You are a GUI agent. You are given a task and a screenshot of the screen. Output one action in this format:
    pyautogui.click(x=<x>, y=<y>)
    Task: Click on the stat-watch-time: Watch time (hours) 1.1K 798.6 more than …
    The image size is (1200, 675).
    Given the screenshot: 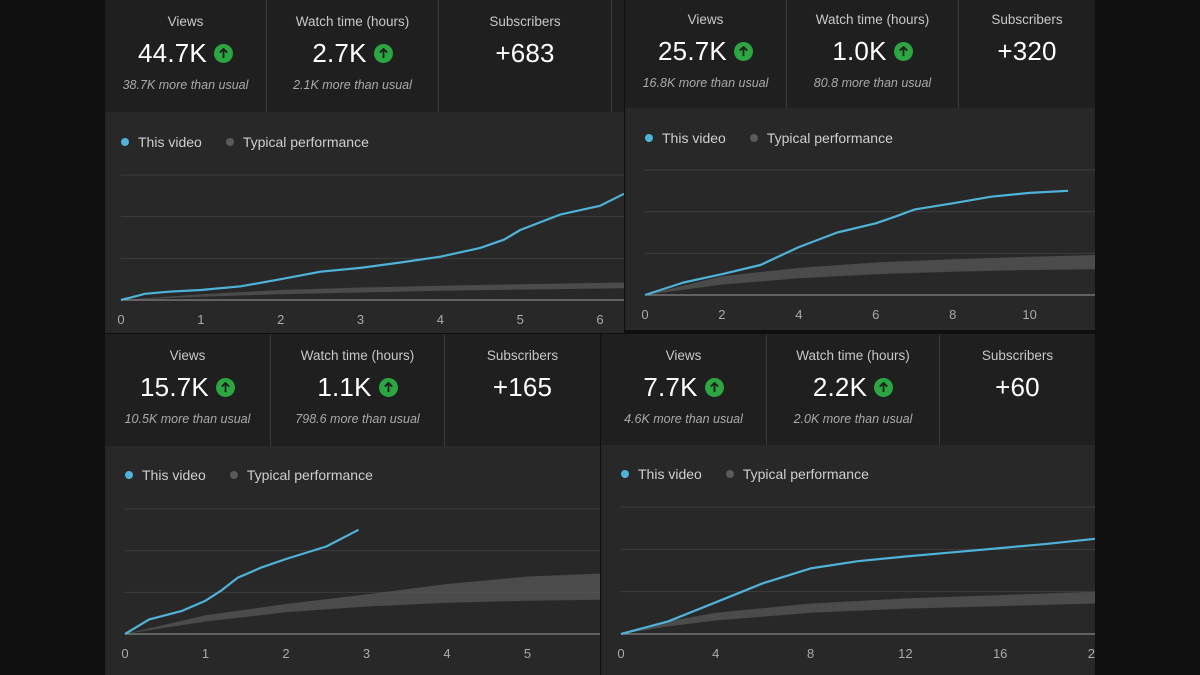 What is the action you would take?
    pyautogui.click(x=358, y=390)
    